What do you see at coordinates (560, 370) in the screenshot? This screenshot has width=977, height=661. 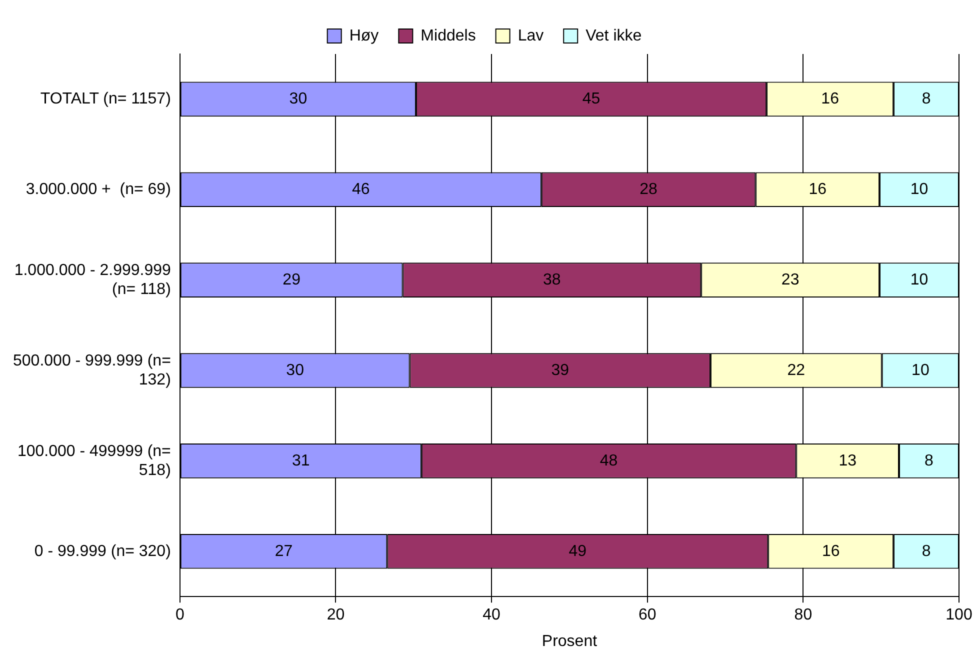 I see `data-label: 39` at bounding box center [560, 370].